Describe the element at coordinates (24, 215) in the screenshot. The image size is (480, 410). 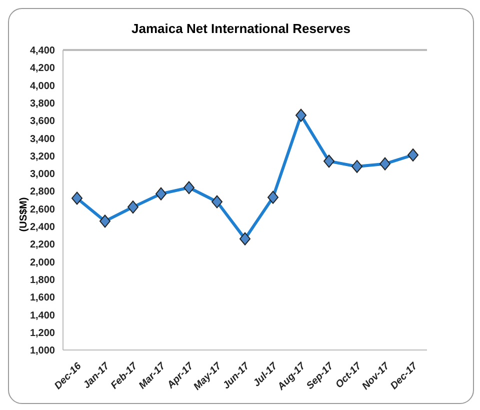
I see `y-axis-title: (US$M)` at that location.